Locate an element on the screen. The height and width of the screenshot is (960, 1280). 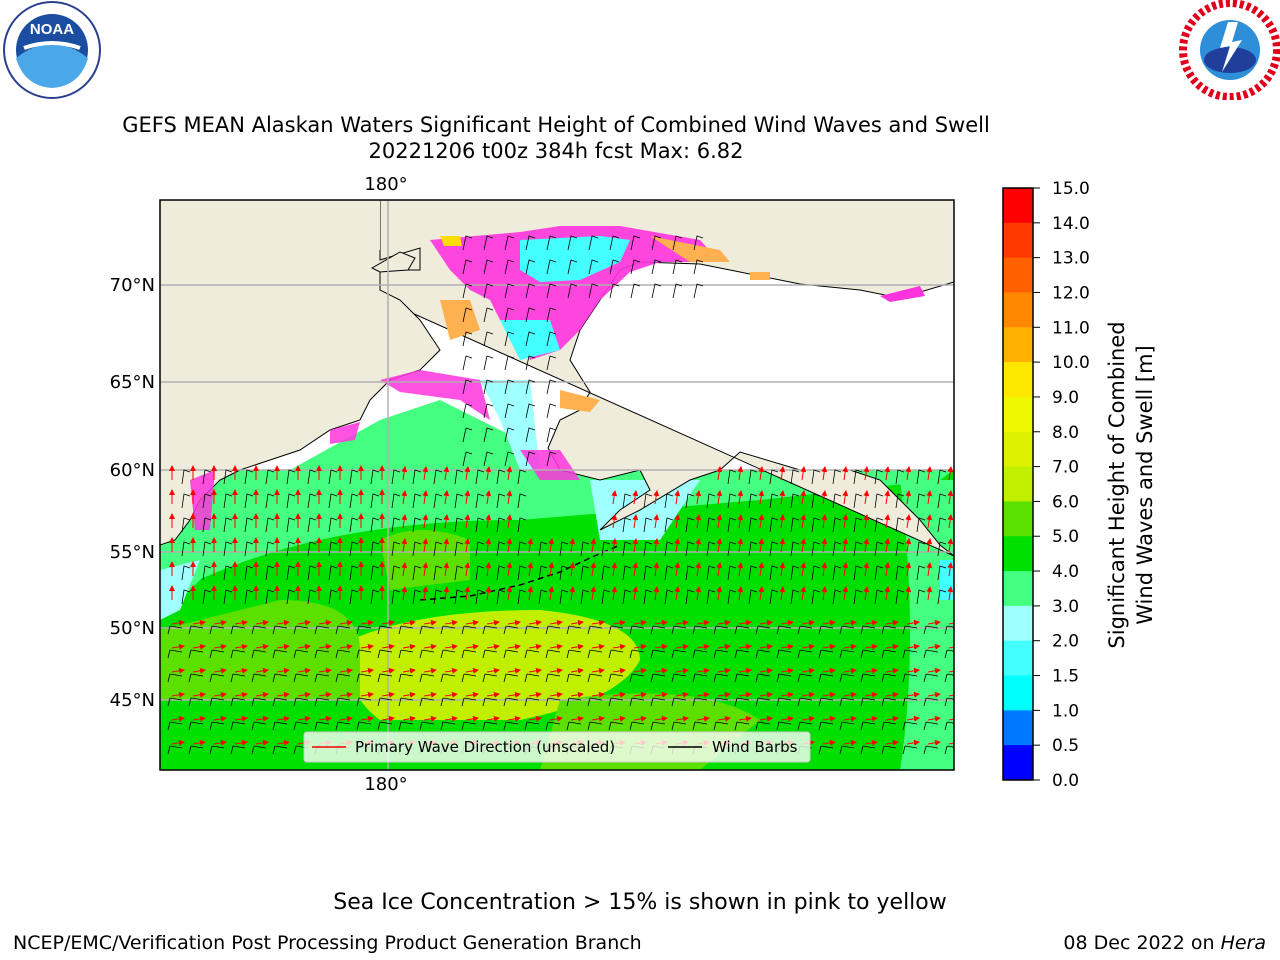
wrangel-island is located at coordinates (393, 262).